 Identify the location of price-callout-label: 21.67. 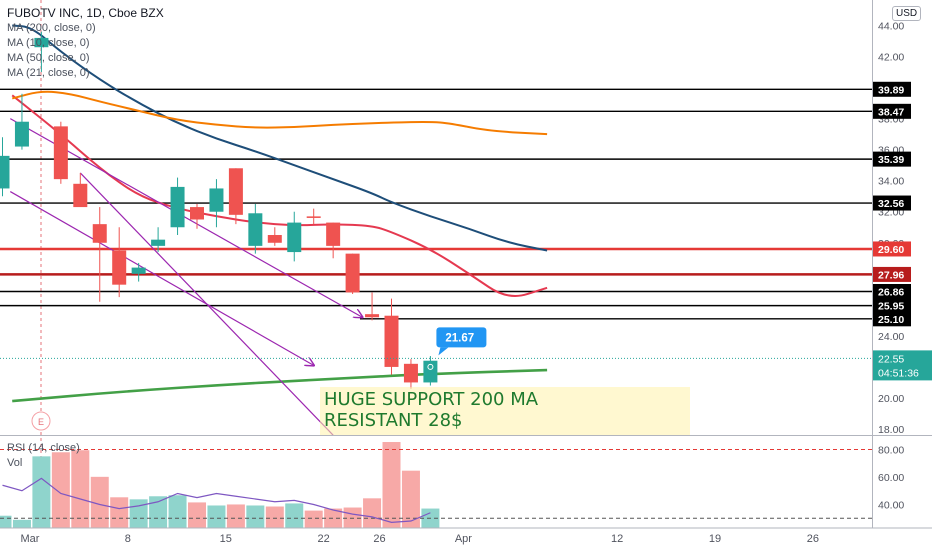
(459, 338).